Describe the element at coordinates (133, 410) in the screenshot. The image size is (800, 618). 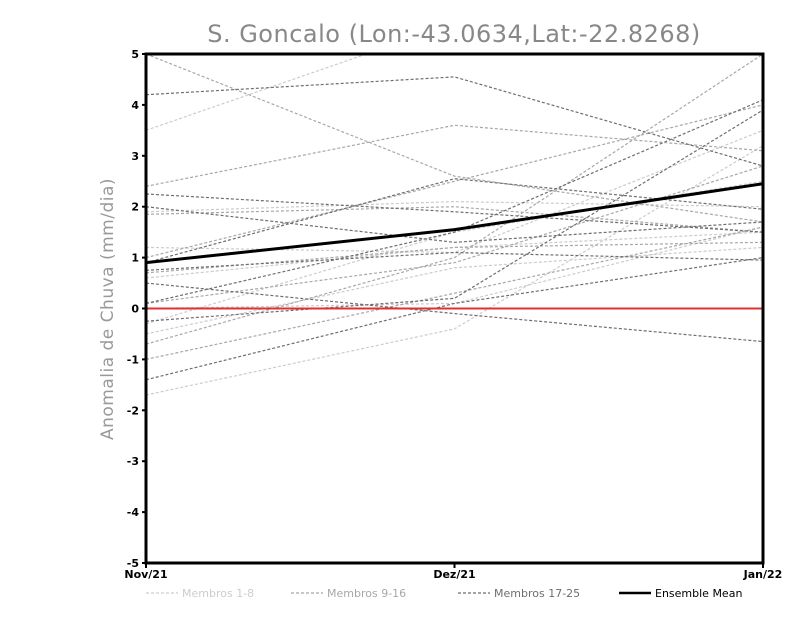
I see `y-tick-label: -2` at that location.